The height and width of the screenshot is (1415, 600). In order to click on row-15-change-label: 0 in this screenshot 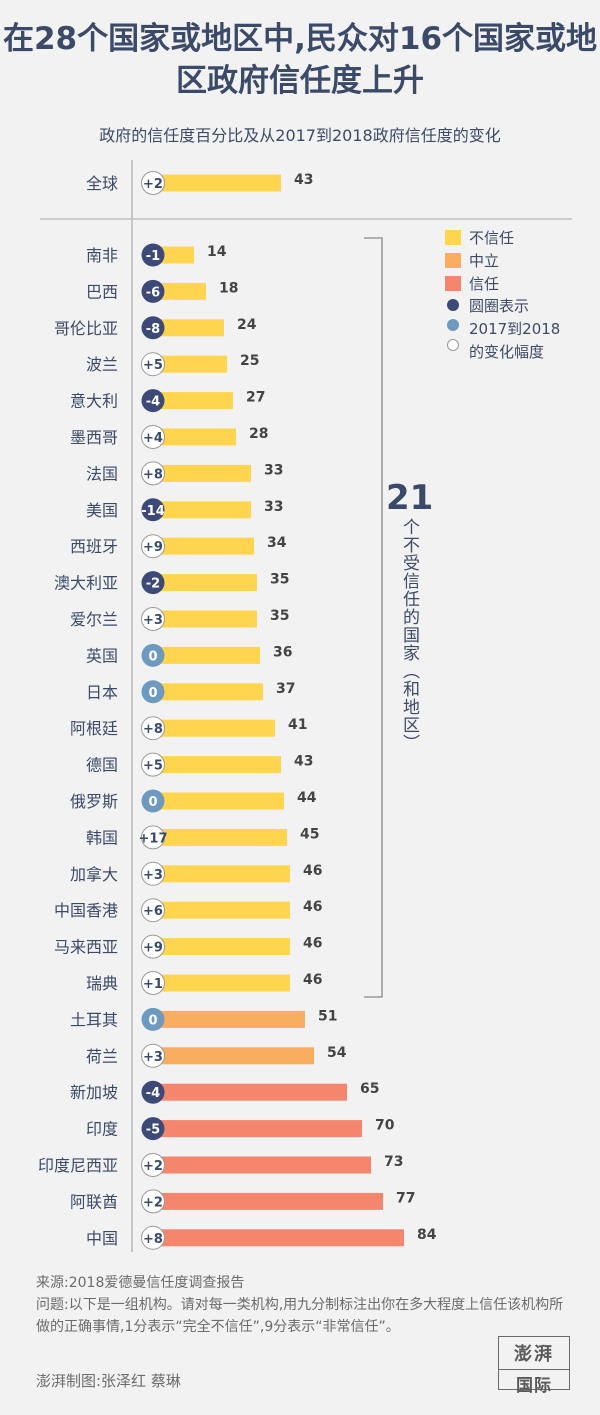, I will do `click(152, 802)`.